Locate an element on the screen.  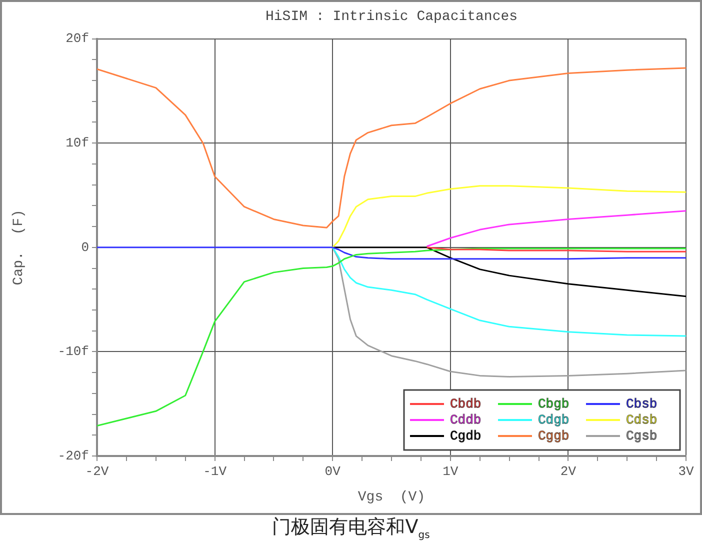
legend-label: Cdsb is located at coordinates (642, 420).